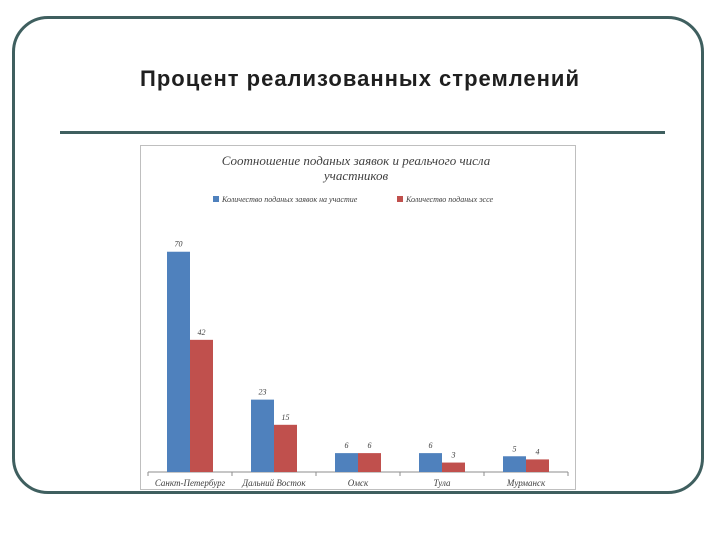 This screenshot has width=720, height=540. What do you see at coordinates (190, 483) in the screenshot?
I see `x-tick-label: Санкт-Петербург` at bounding box center [190, 483].